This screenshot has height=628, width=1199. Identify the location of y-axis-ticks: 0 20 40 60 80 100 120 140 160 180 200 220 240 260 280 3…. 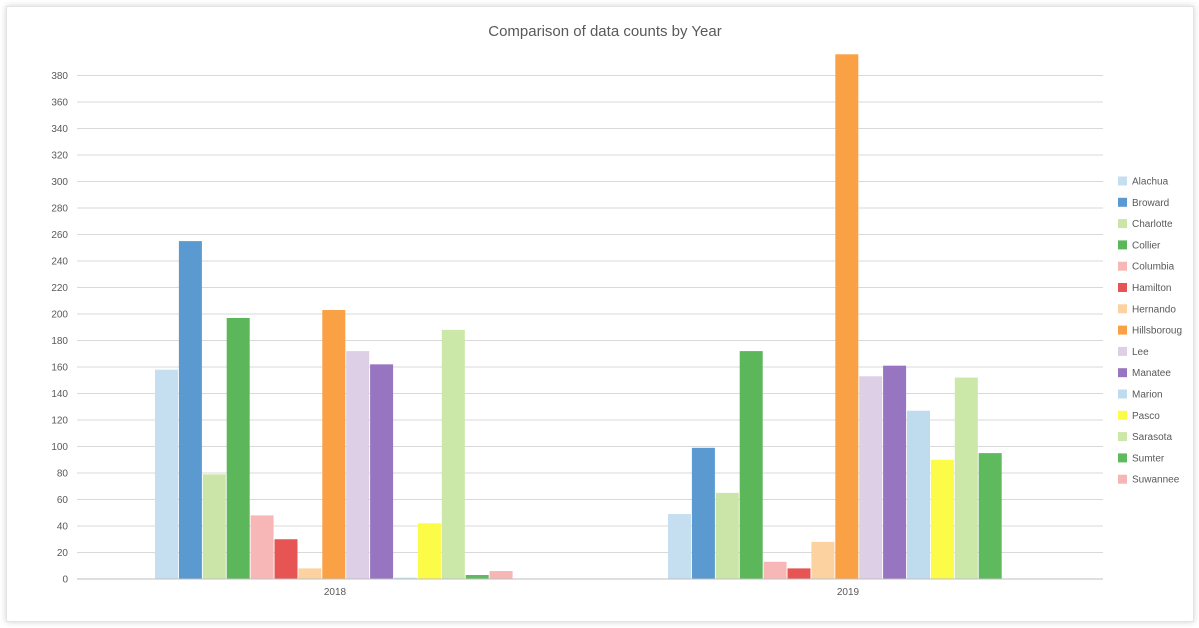
(59, 328).